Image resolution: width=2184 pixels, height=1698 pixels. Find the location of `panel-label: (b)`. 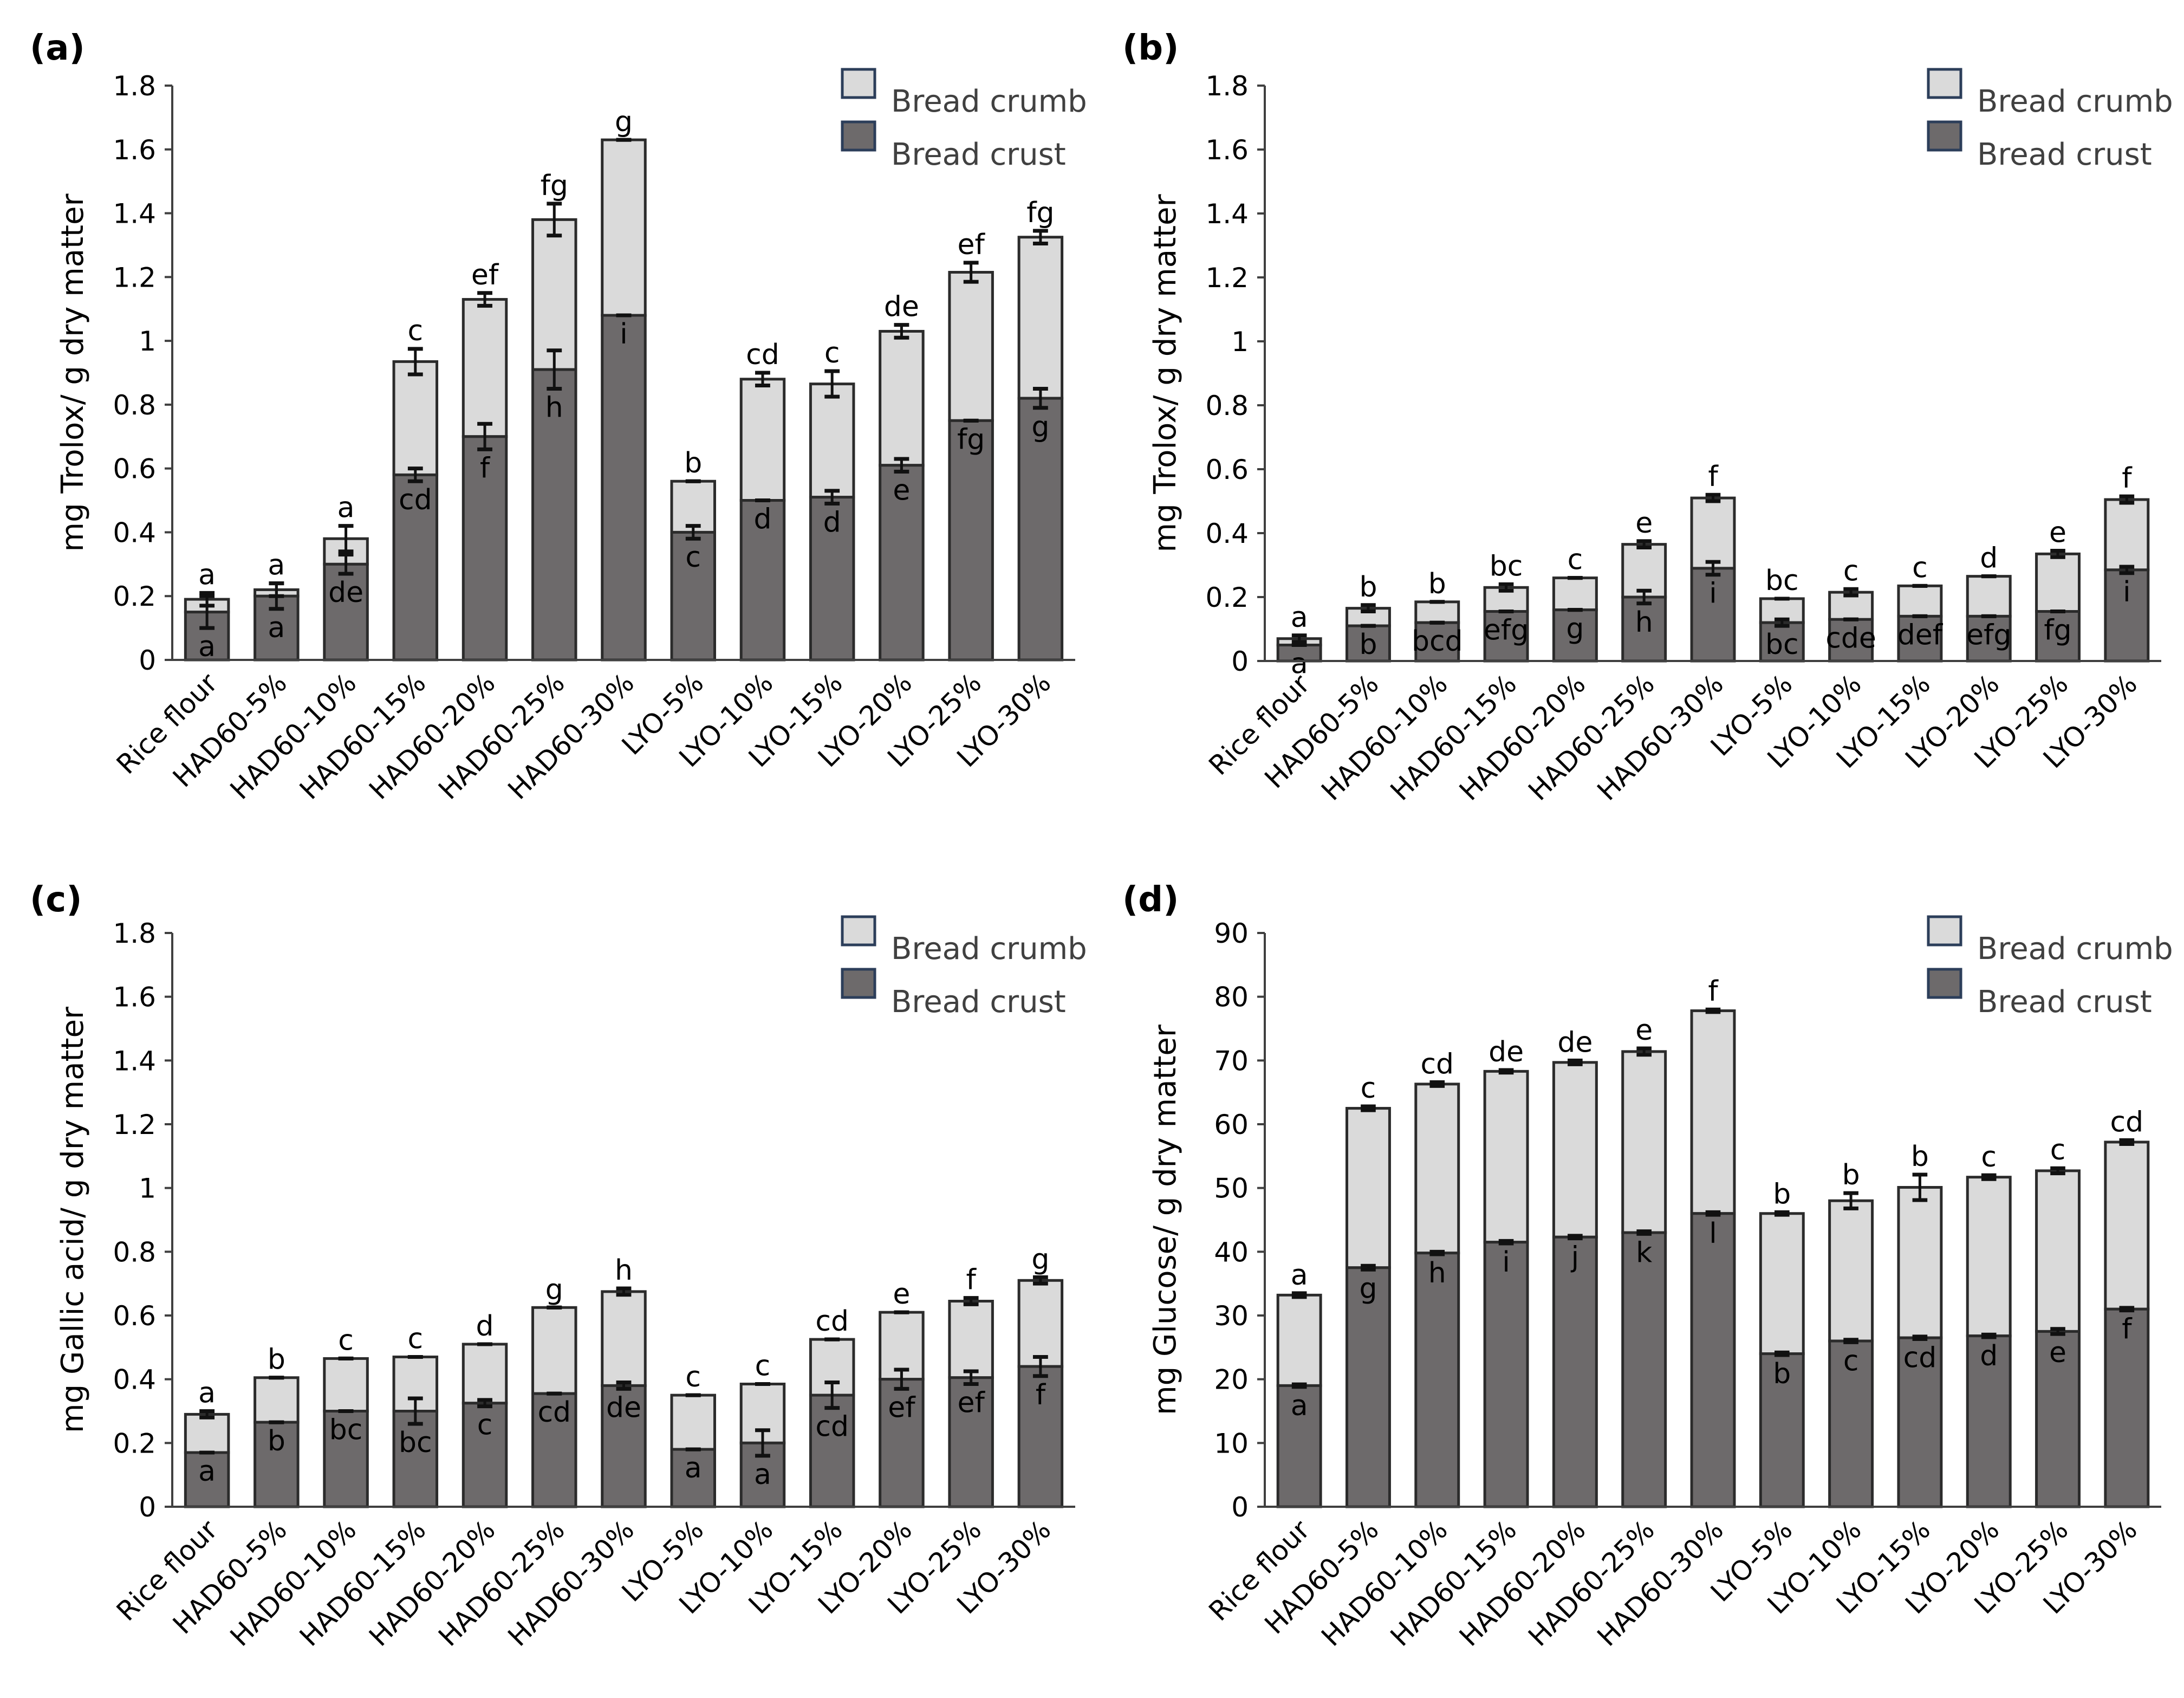

panel-label: (b) is located at coordinates (1150, 48).